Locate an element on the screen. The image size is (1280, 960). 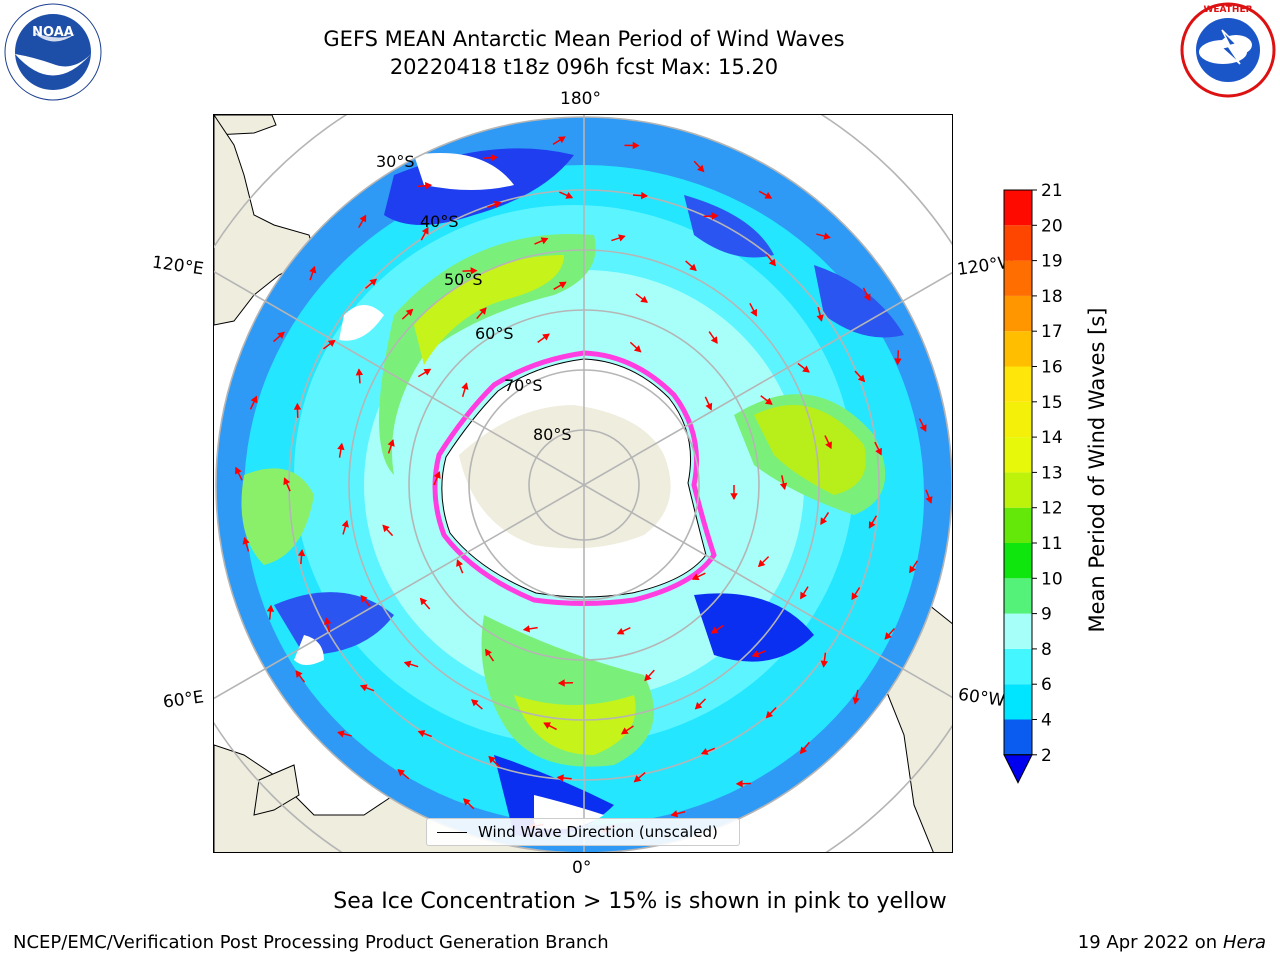
colorbar-tick-label: 10 is located at coordinates (1052, 579).